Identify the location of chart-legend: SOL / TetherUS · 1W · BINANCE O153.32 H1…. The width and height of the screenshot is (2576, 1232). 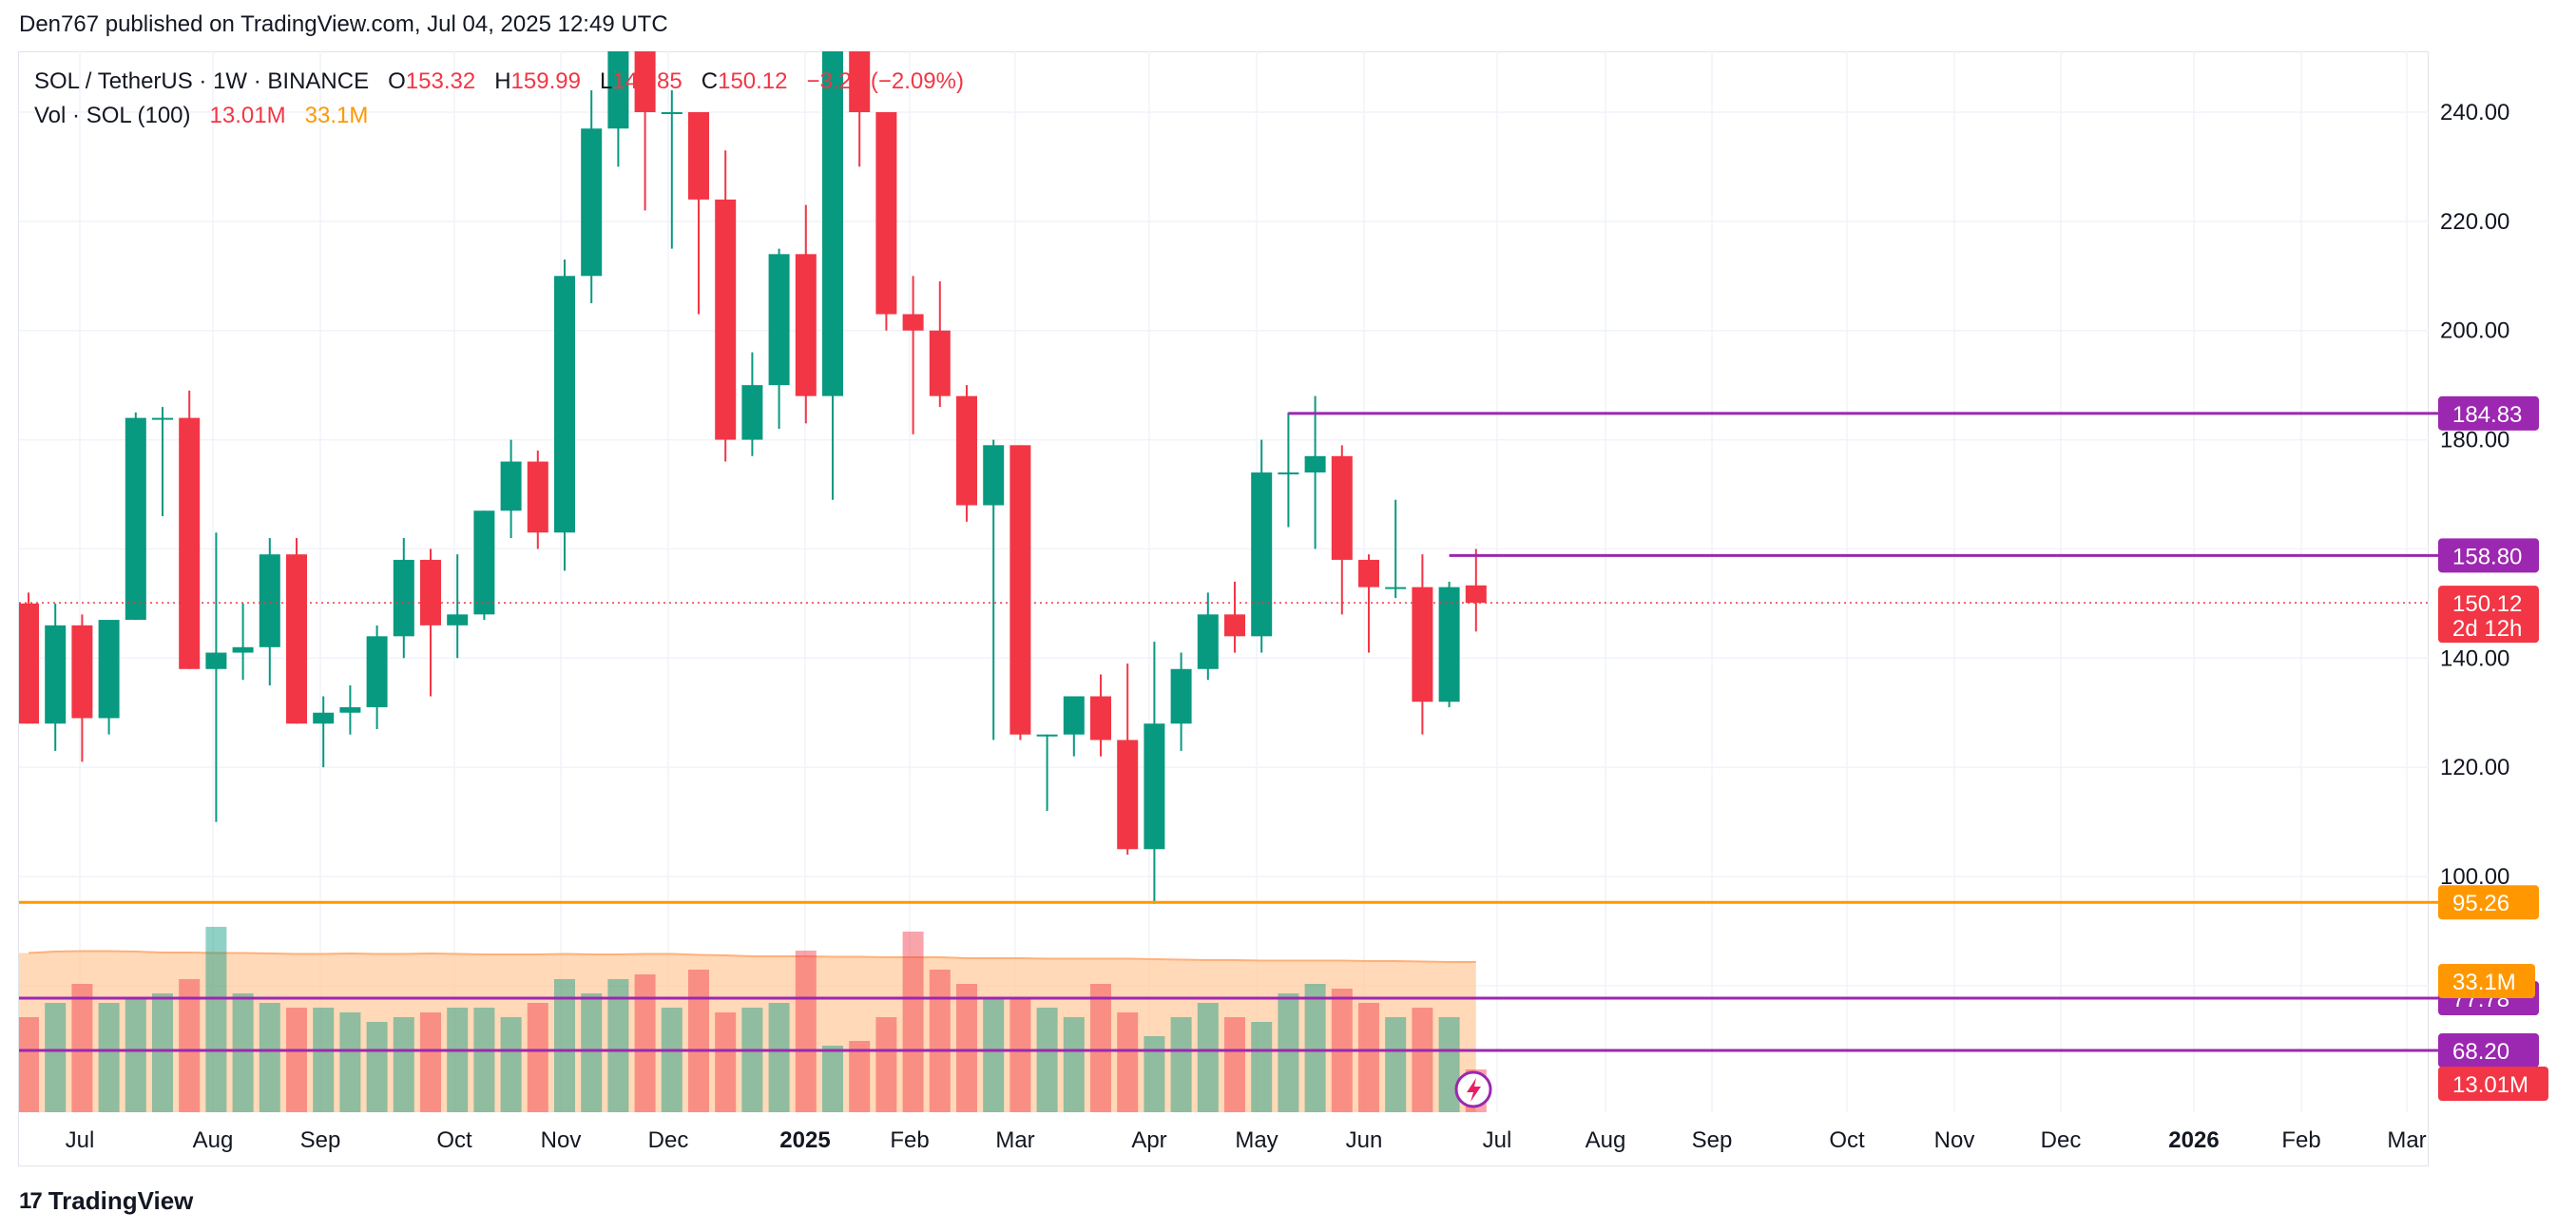
(499, 99).